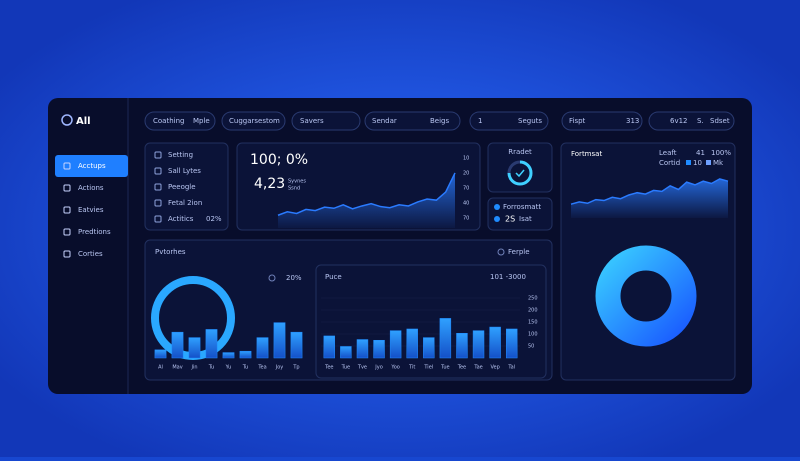 The height and width of the screenshot is (461, 800). Describe the element at coordinates (384, 121) in the screenshot. I see `toolbar-label: Sendar` at that location.